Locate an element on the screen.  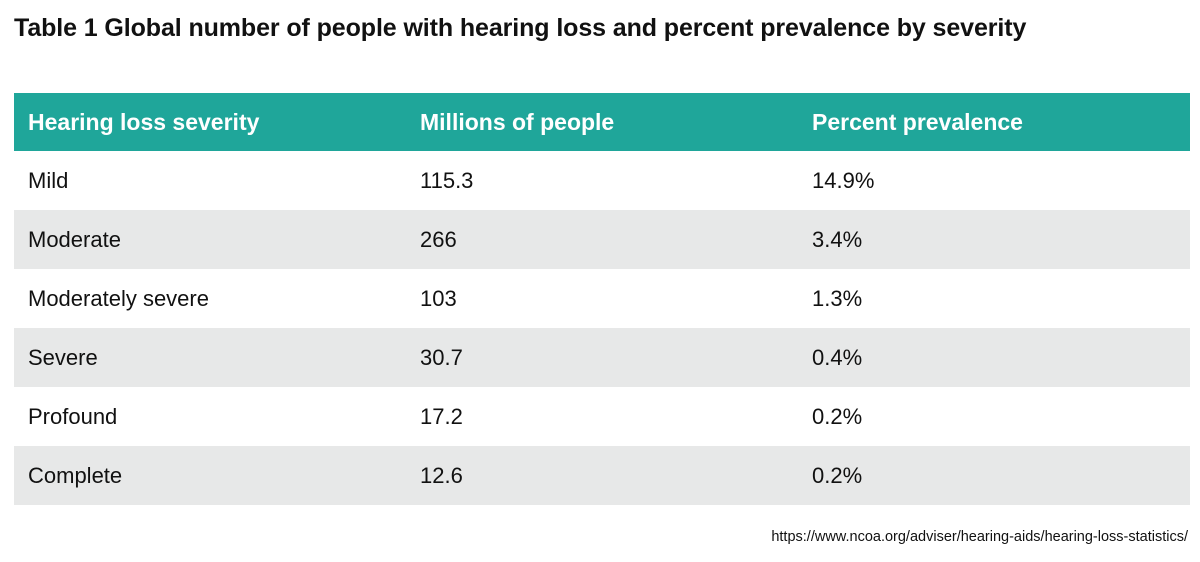
cell-percent: 3.4% is located at coordinates (994, 239).